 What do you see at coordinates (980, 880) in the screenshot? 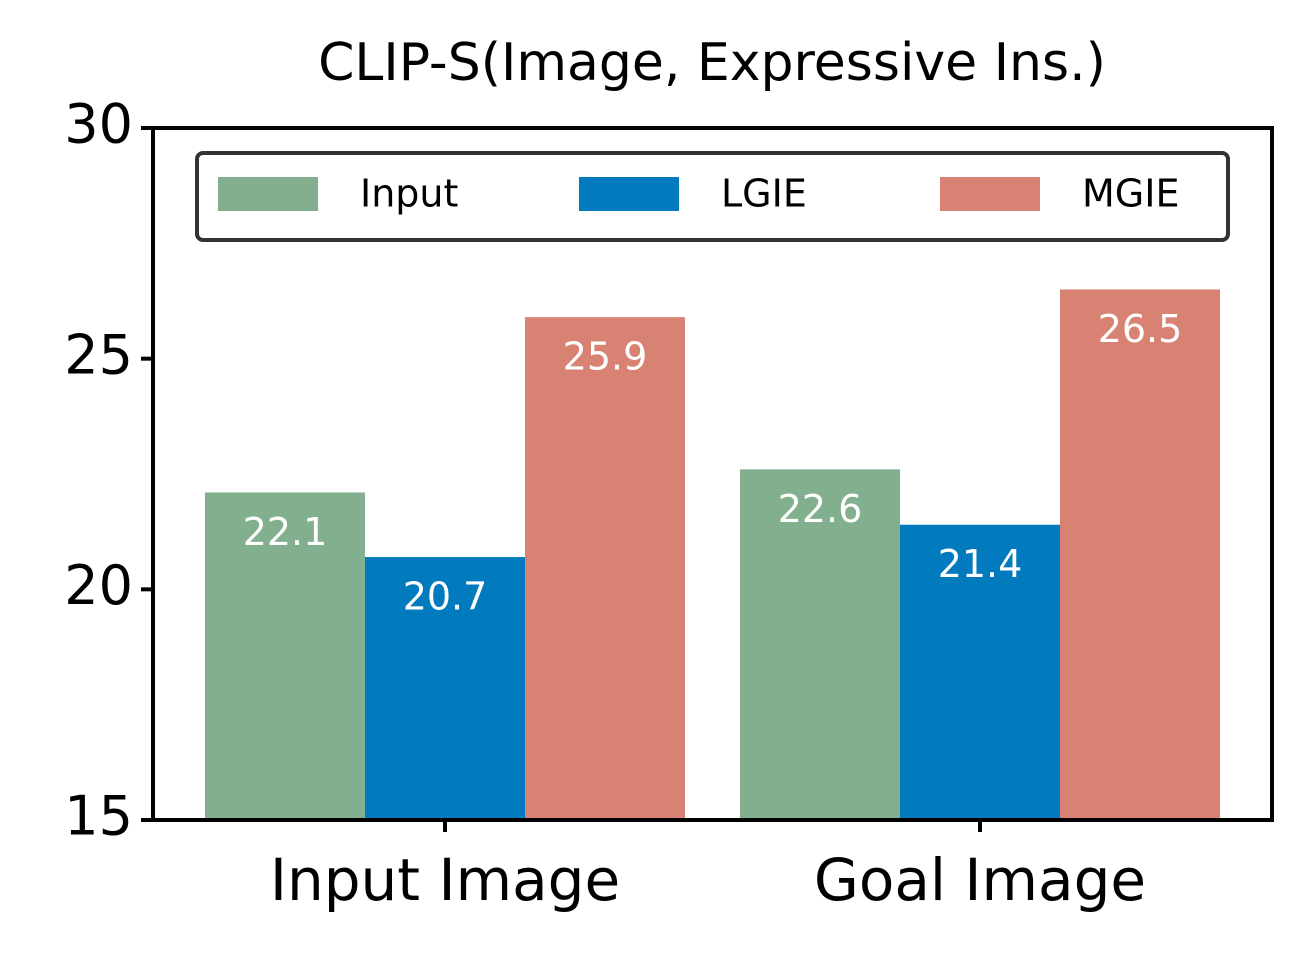
I see `x-tick-label: Goal Image` at bounding box center [980, 880].